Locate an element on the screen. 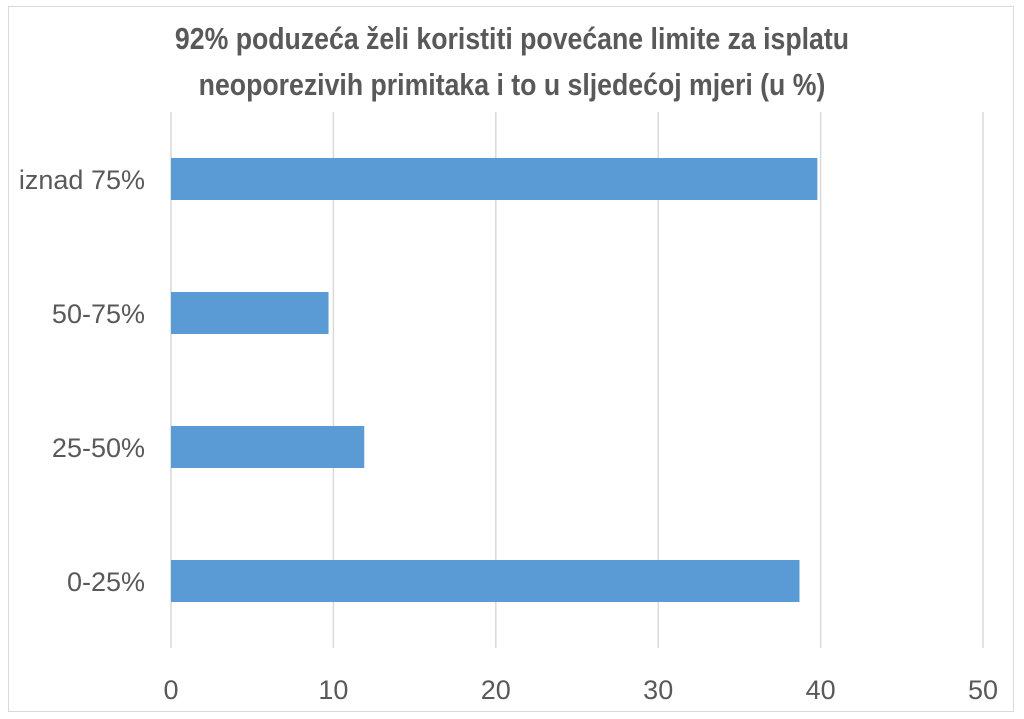 The width and height of the screenshot is (1024, 719). x-tick-label-50: 50 is located at coordinates (983, 690).